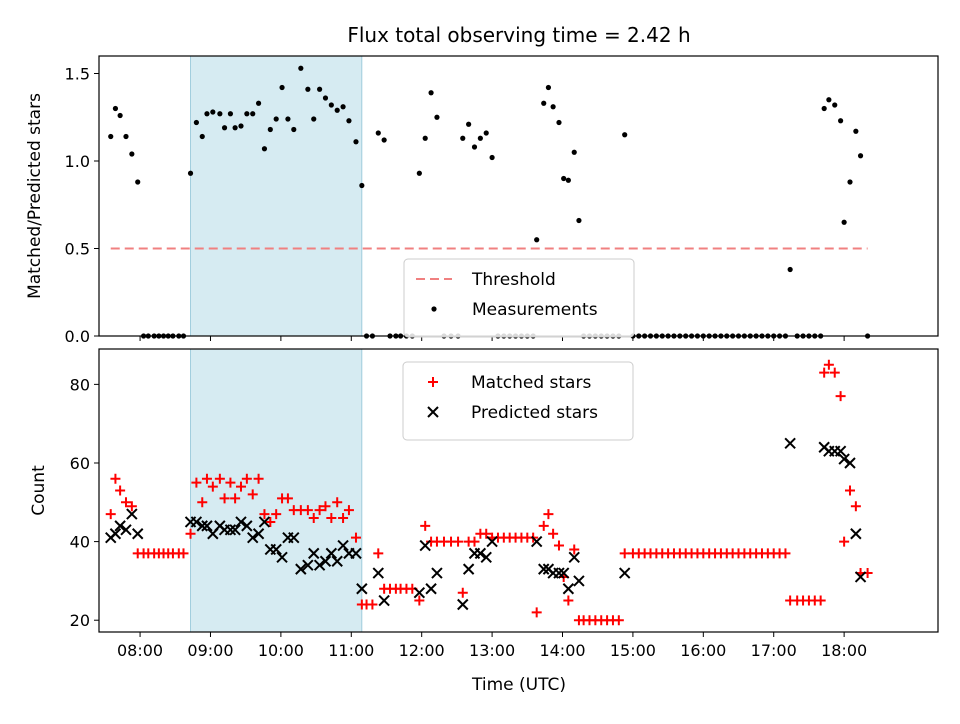 Image resolution: width=960 pixels, height=724 pixels. What do you see at coordinates (80, 463) in the screenshot?
I see `y-tick-label: 60` at bounding box center [80, 463].